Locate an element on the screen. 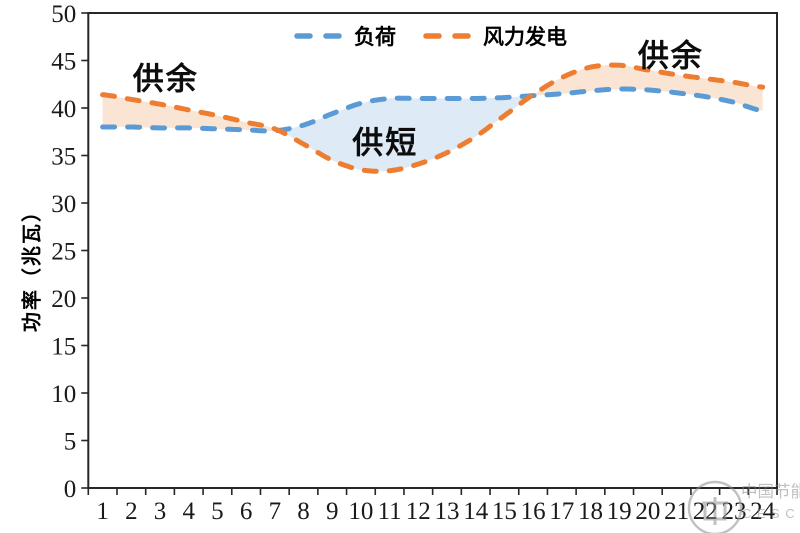 This screenshot has height=533, width=800. watermark-logo-icon is located at coordinates (715, 506).